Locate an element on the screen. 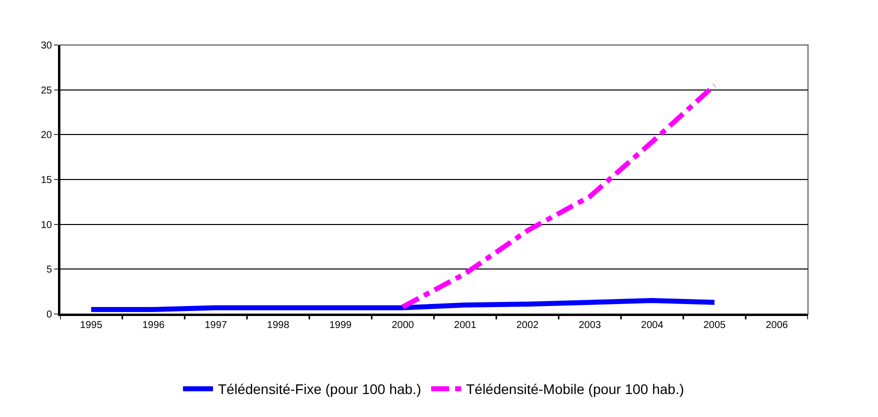 The width and height of the screenshot is (878, 417). x-tick-label: 2005 is located at coordinates (714, 325).